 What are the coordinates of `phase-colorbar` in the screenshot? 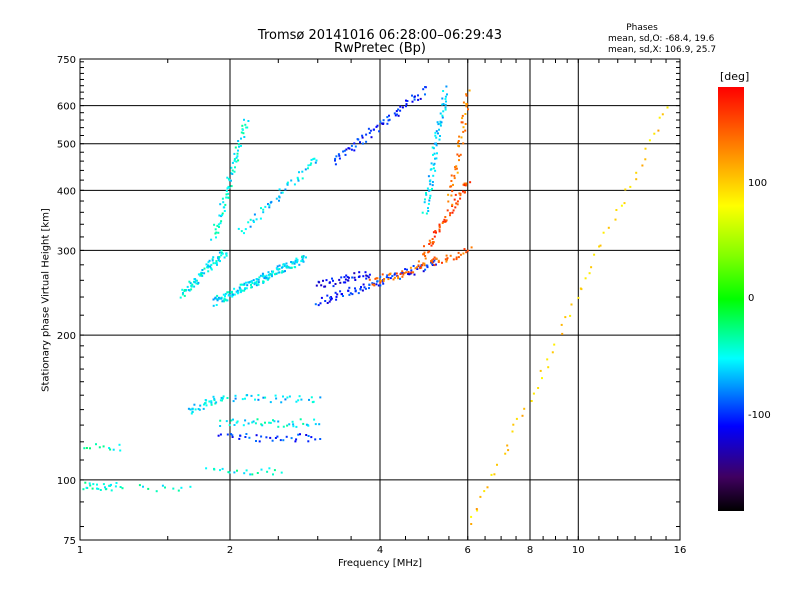 It's located at (731, 299).